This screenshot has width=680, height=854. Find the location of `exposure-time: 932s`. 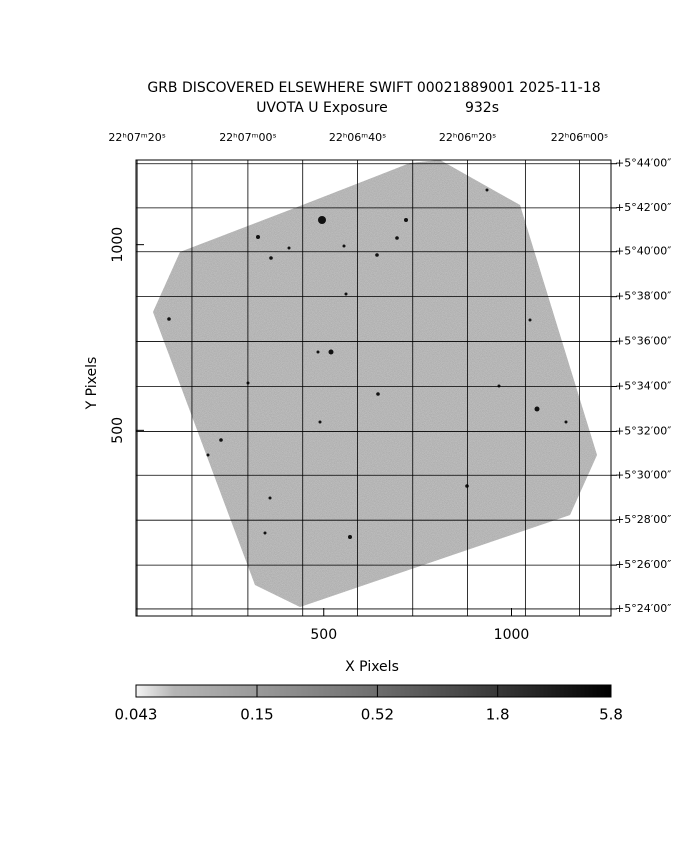

exposure-time: 932s is located at coordinates (482, 108).